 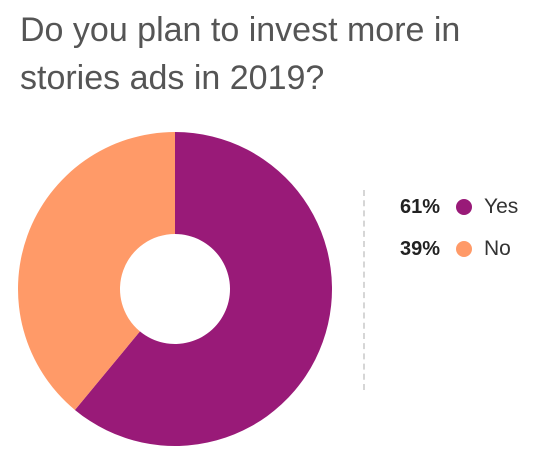 What do you see at coordinates (501, 206) in the screenshot?
I see `legend-label-yes: Yes` at bounding box center [501, 206].